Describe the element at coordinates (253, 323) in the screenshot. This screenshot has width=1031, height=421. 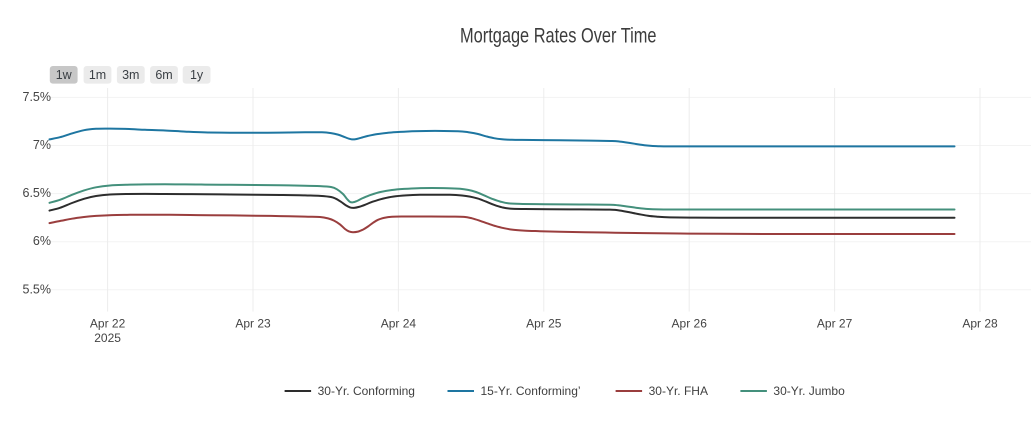
I see `svg-text: Apr 23` at that location.